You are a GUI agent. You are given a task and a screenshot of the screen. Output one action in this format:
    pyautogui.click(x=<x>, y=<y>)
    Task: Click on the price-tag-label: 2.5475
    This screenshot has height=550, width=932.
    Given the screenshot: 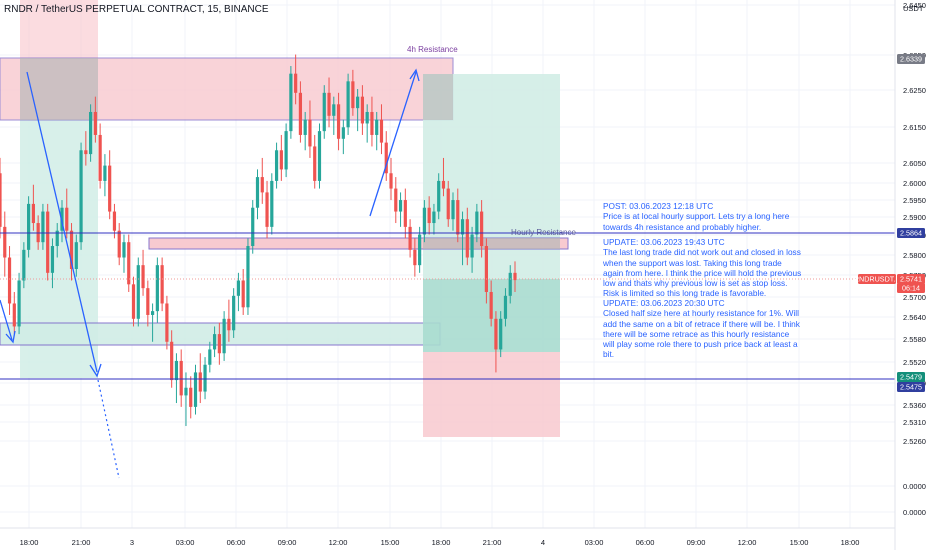 What is the action you would take?
    pyautogui.click(x=911, y=387)
    